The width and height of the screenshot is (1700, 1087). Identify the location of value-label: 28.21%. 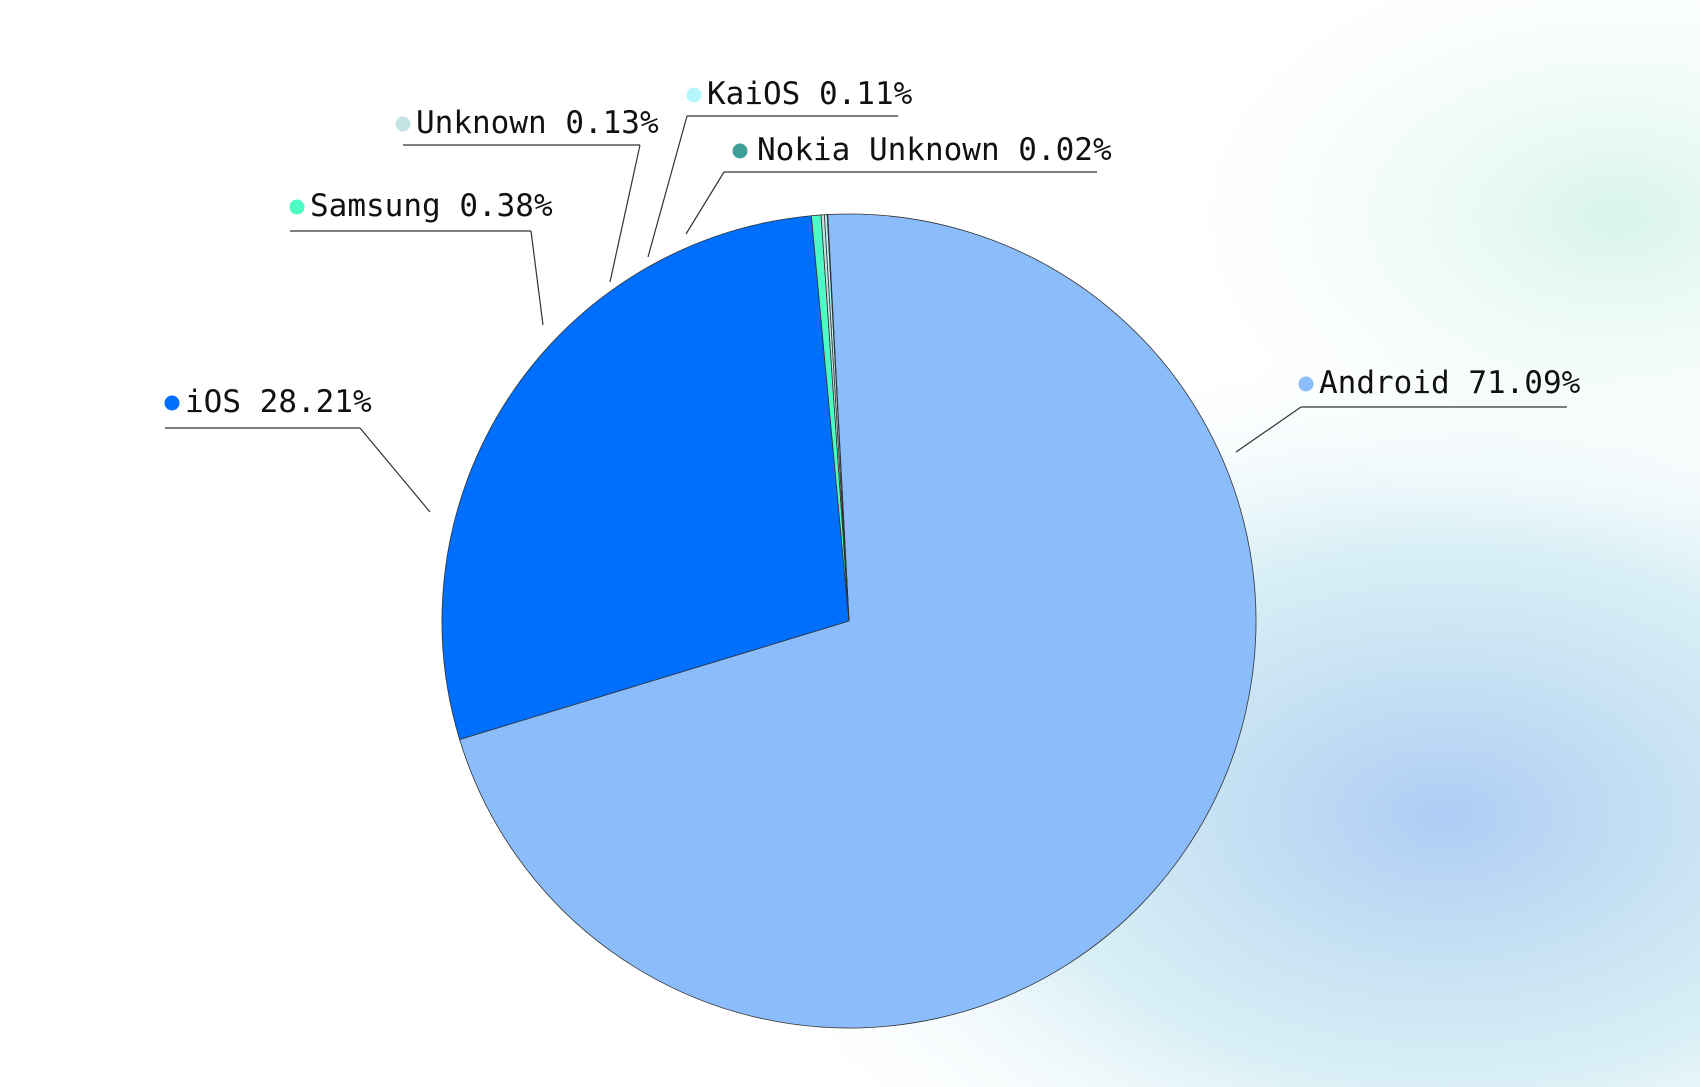
(316, 402).